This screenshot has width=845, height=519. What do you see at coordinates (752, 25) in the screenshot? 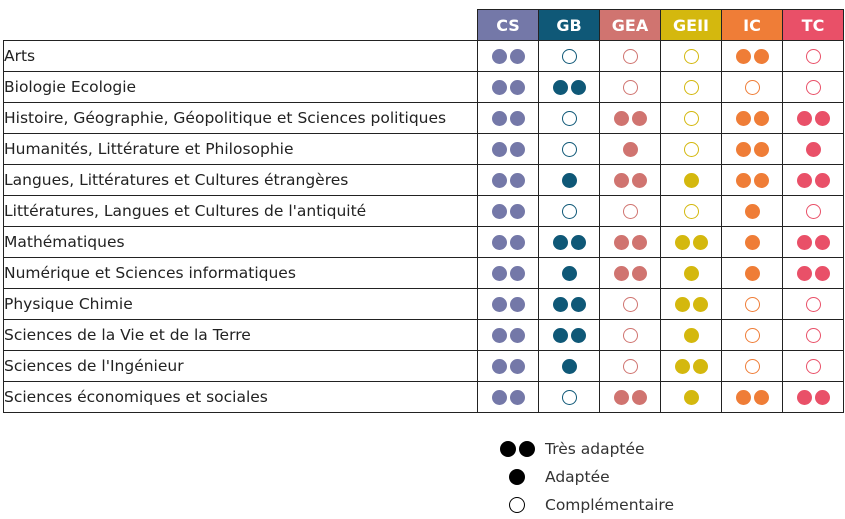
I see `col-header-ic: IC` at bounding box center [752, 25].